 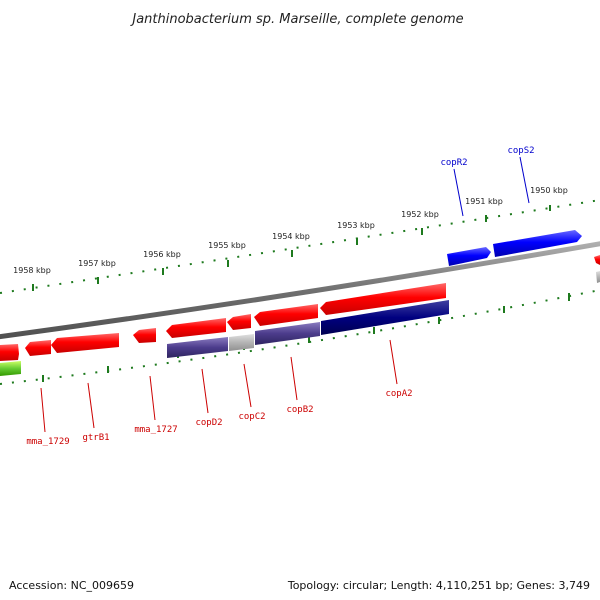 What do you see at coordinates (155, 430) in the screenshot?
I see `gene-label-mma_1727: mma_1727` at bounding box center [155, 430].